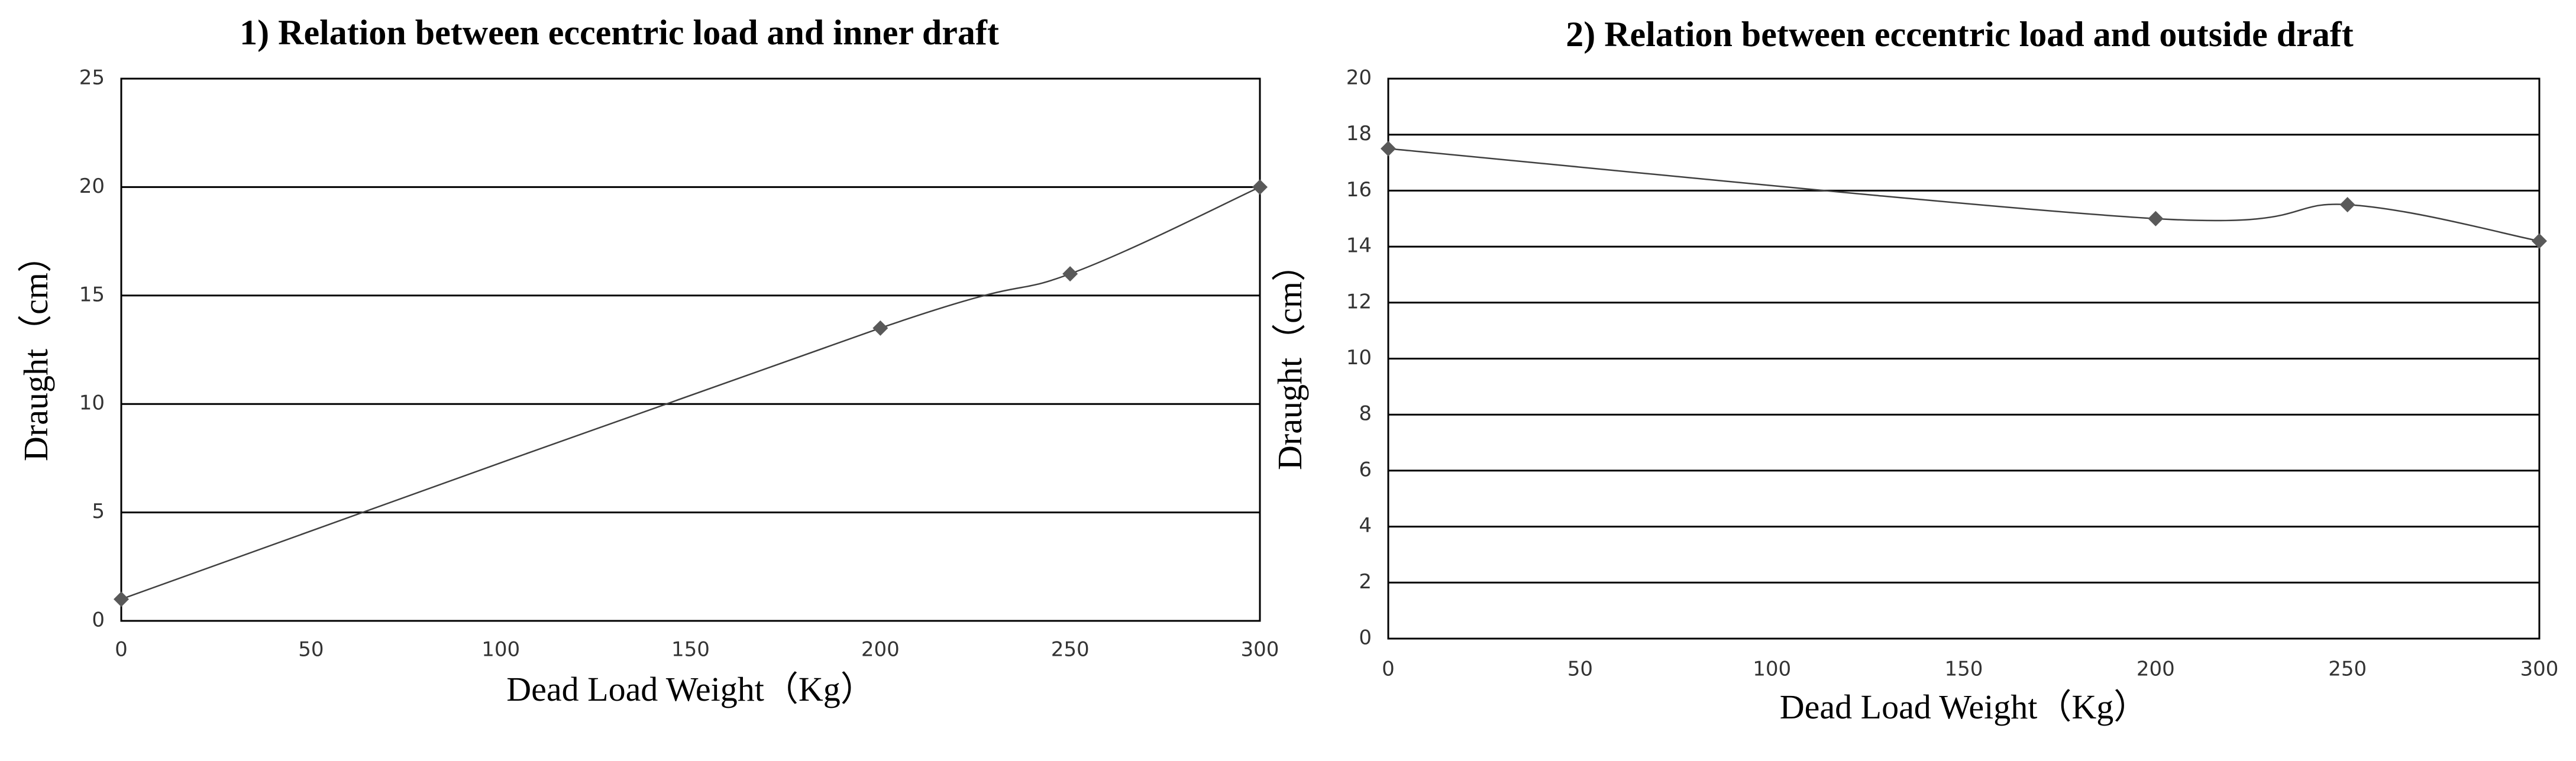  What do you see at coordinates (1359, 246) in the screenshot?
I see `y-tick-label: 14` at bounding box center [1359, 246].